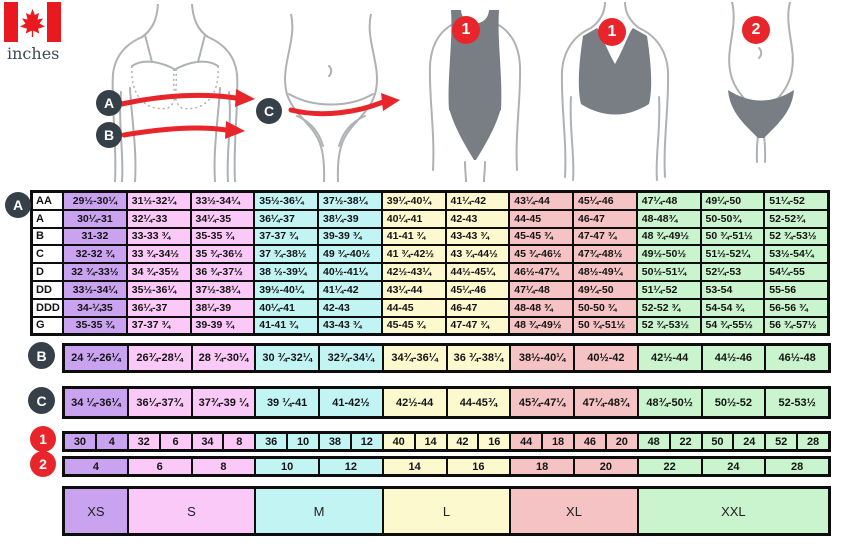  Describe the element at coordinates (414, 358) in the screenshot. I see `band-size-cell: 34¾-36¼` at that location.